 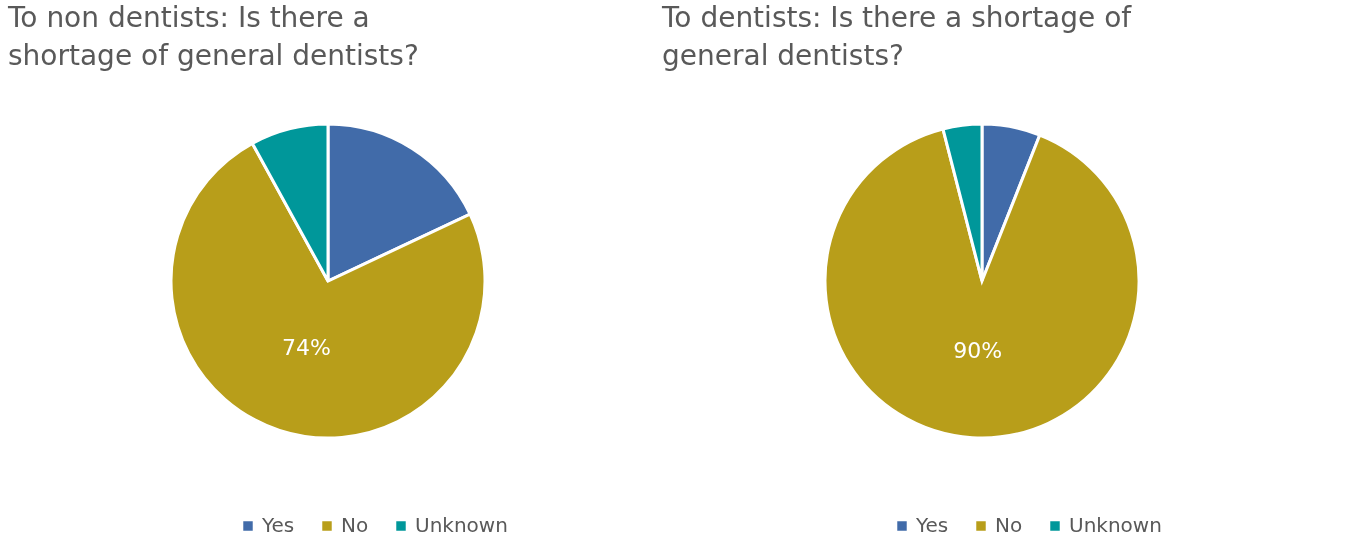 What do you see at coordinates (213, 36) in the screenshot?
I see `chart-title: To non dentists: Is there a shortage of general dentists?` at bounding box center [213, 36].